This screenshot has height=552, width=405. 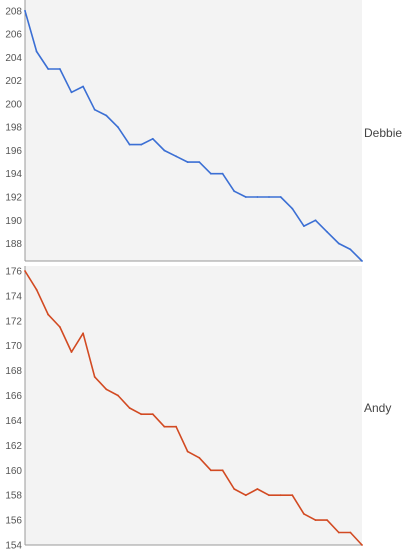 I want to click on y-tick-label: 200, so click(x=13, y=104).